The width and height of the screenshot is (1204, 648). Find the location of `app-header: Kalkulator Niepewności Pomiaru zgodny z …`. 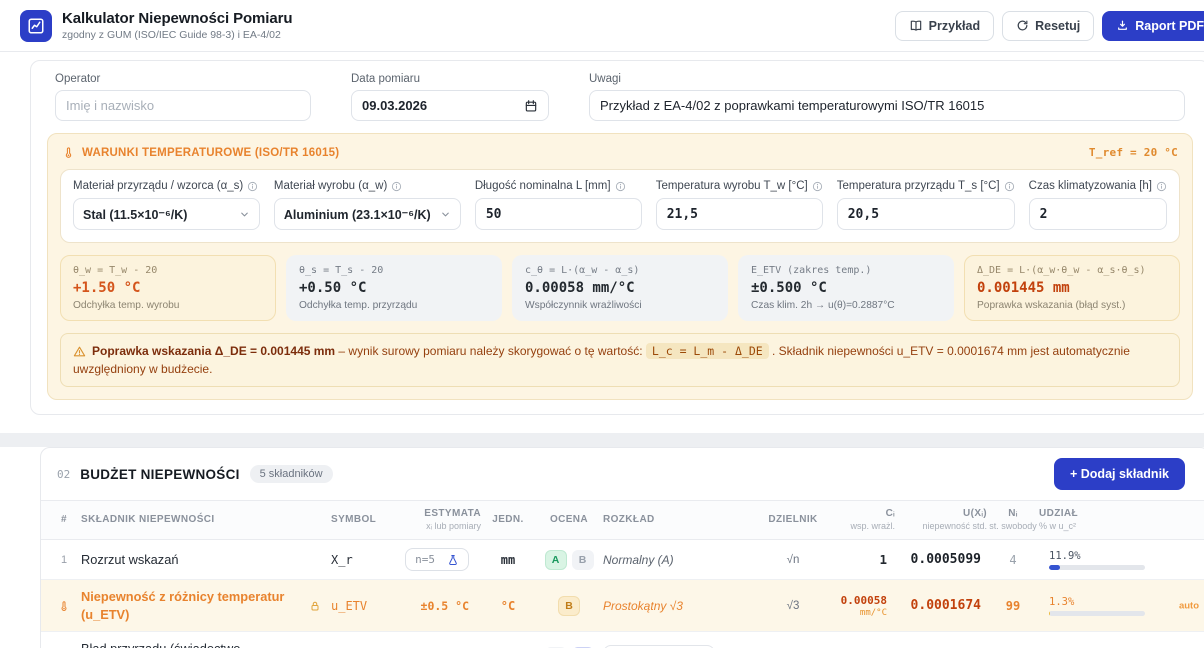

app-header: Kalkulator Niepewności Pomiaru zgodny z … is located at coordinates (602, 26).